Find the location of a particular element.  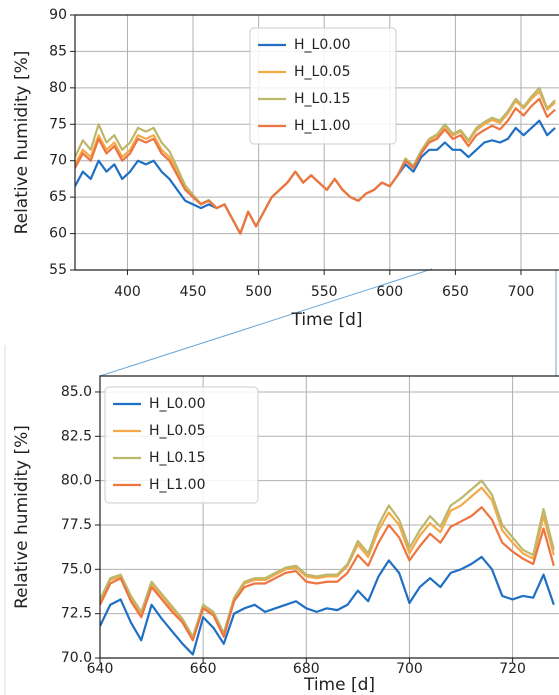

y-tick-label: 60 is located at coordinates (58, 234).